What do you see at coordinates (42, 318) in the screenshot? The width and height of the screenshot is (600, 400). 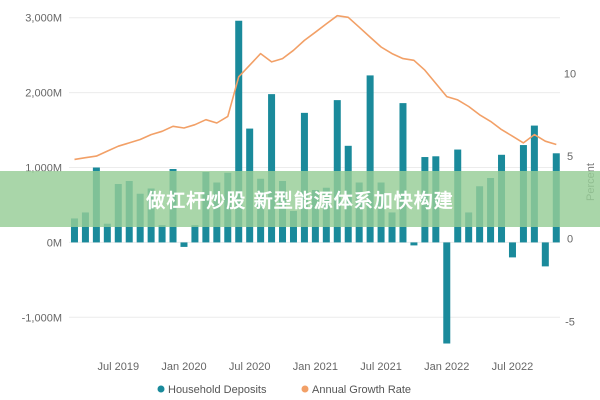 I see `y-left-tick-label: -1,000M` at bounding box center [42, 318].